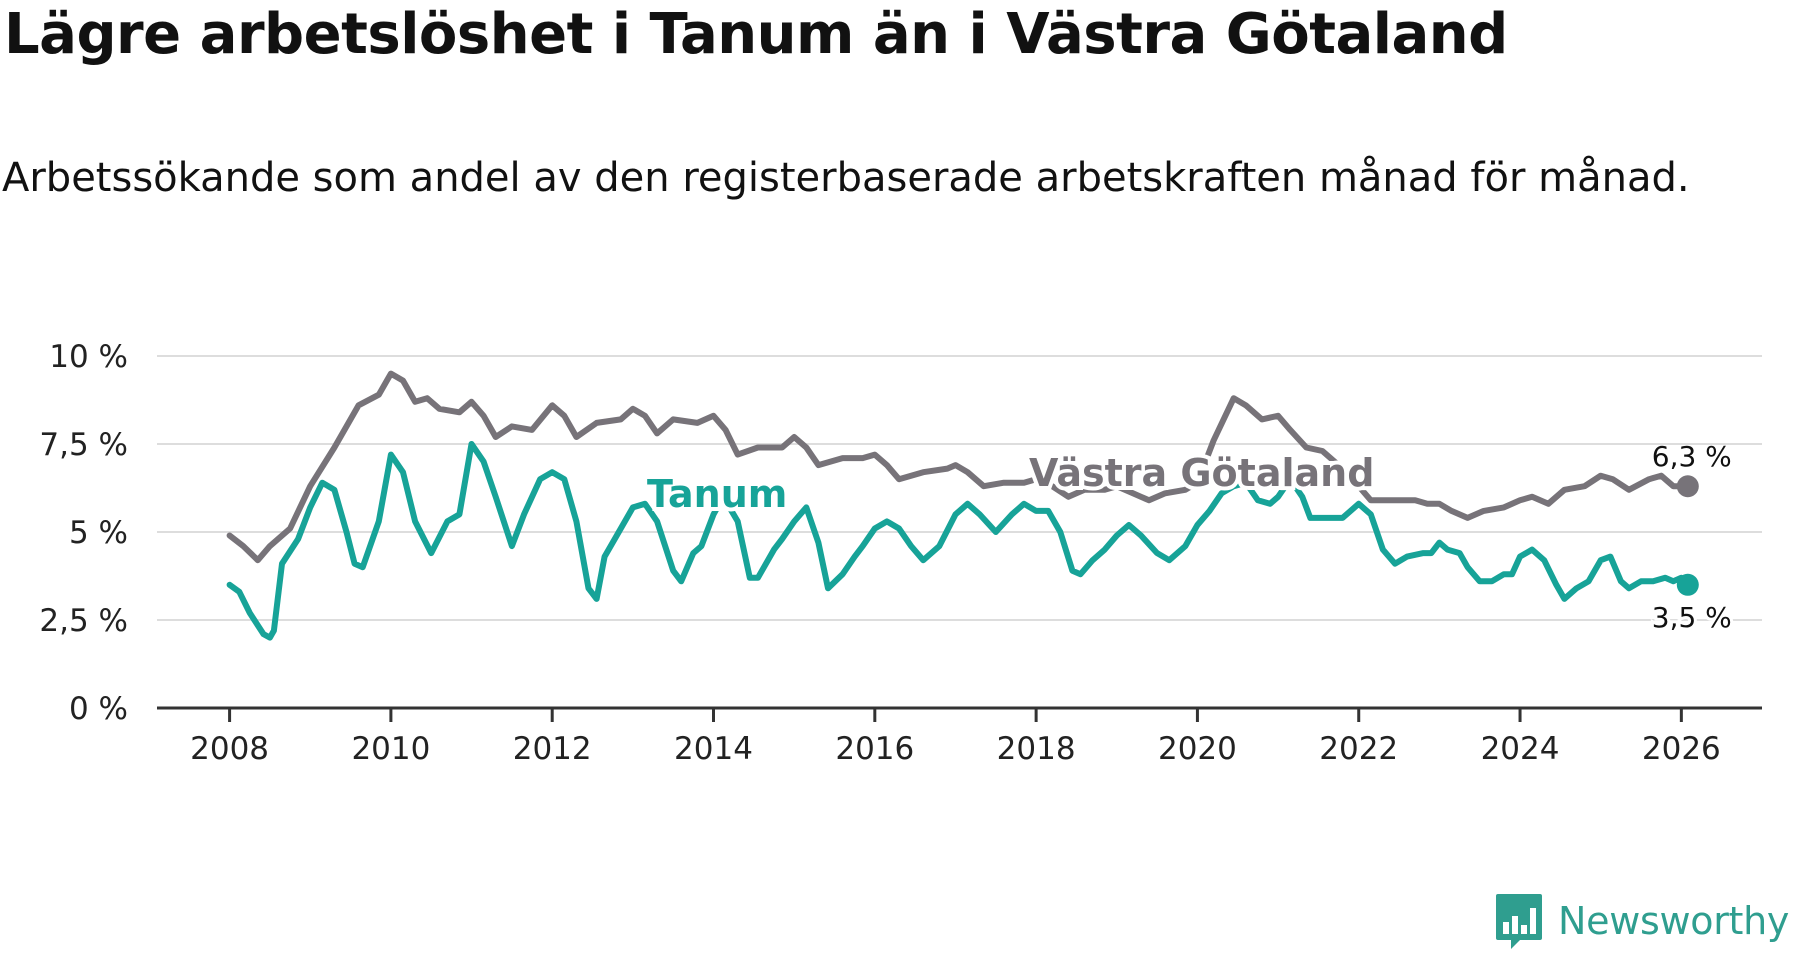 The width and height of the screenshot is (1800, 954). I want to click on newsworthy-logo-text: Newsworthy, so click(1674, 921).